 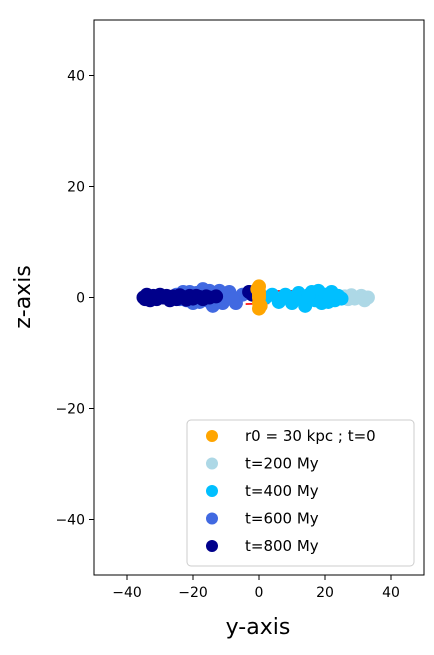 I want to click on x-axis-title: y-axis, so click(x=258, y=627).